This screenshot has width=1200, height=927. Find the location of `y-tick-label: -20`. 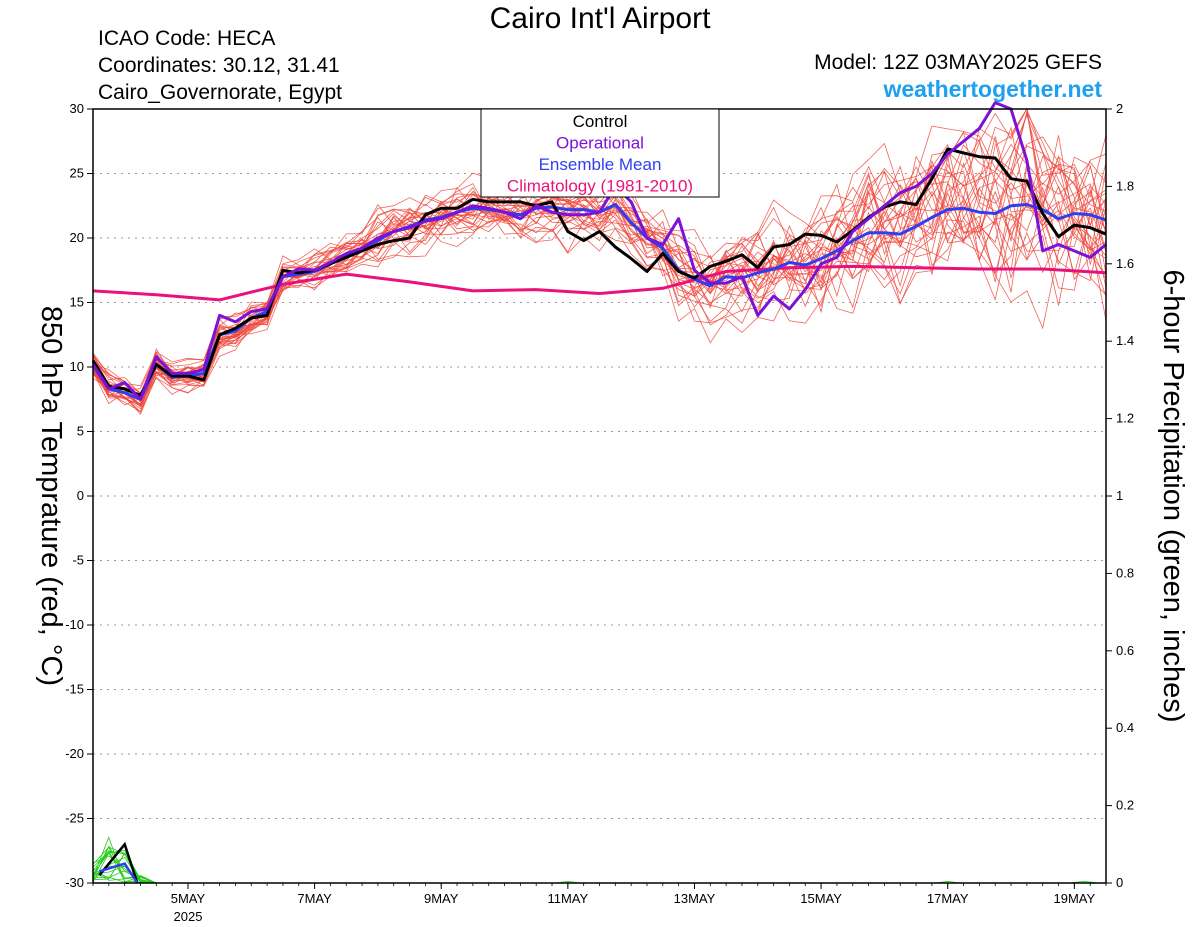

y-tick-label: -20 is located at coordinates (74, 753).